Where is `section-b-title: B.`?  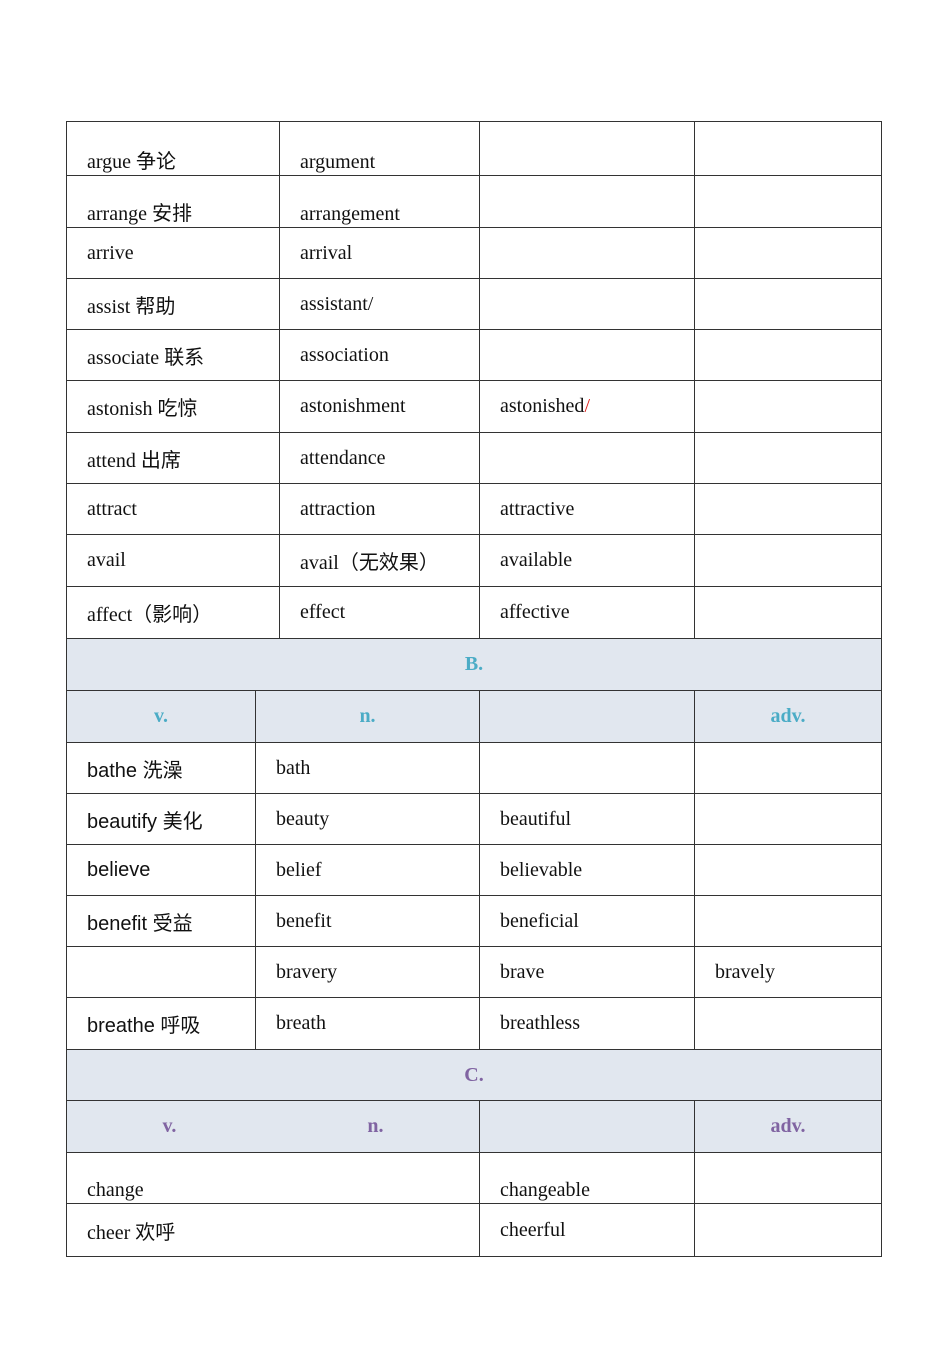 section-b-title: B. is located at coordinates (474, 664).